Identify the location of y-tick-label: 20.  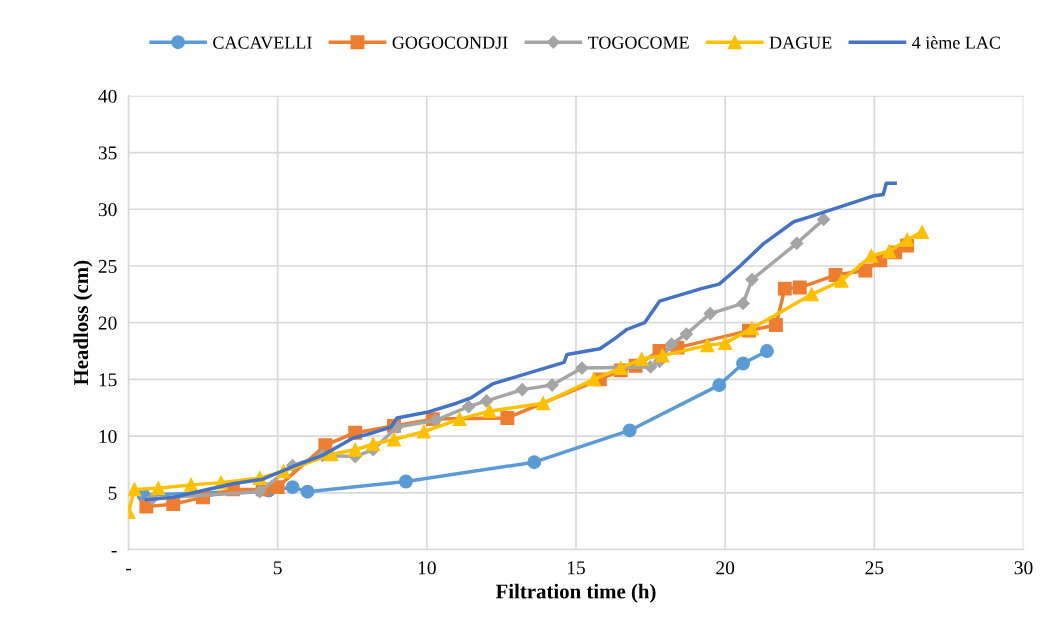
(107, 323).